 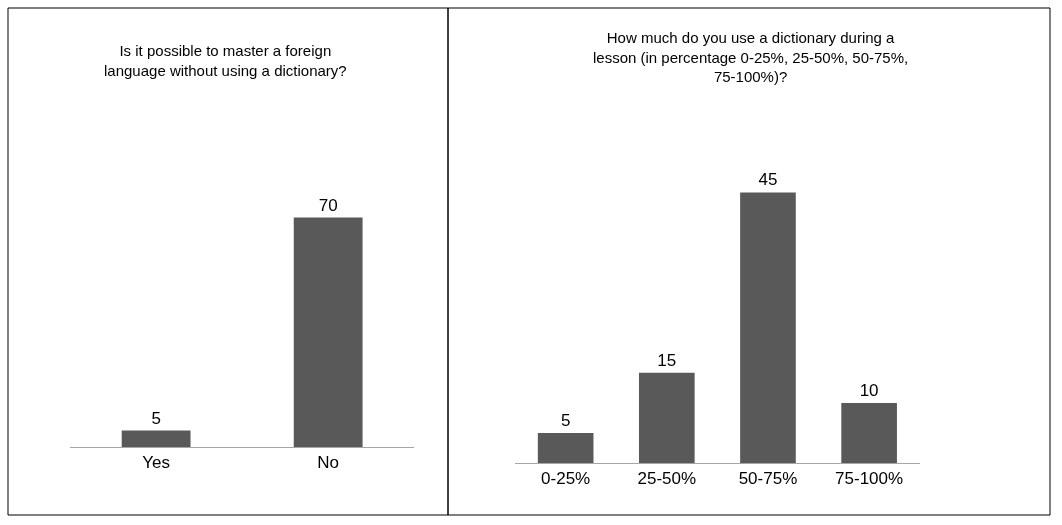 I want to click on x-tick-label: Yes, so click(x=156, y=463).